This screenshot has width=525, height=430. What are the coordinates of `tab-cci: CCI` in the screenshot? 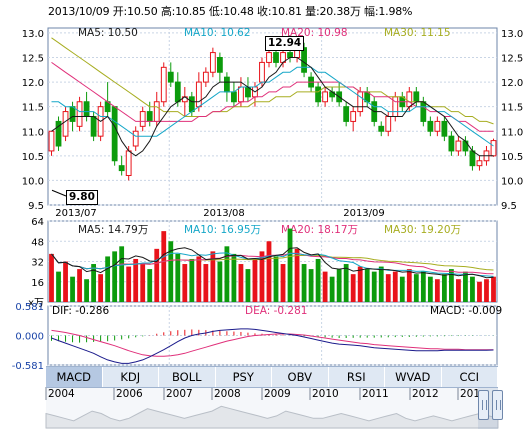 It's located at (470, 377).